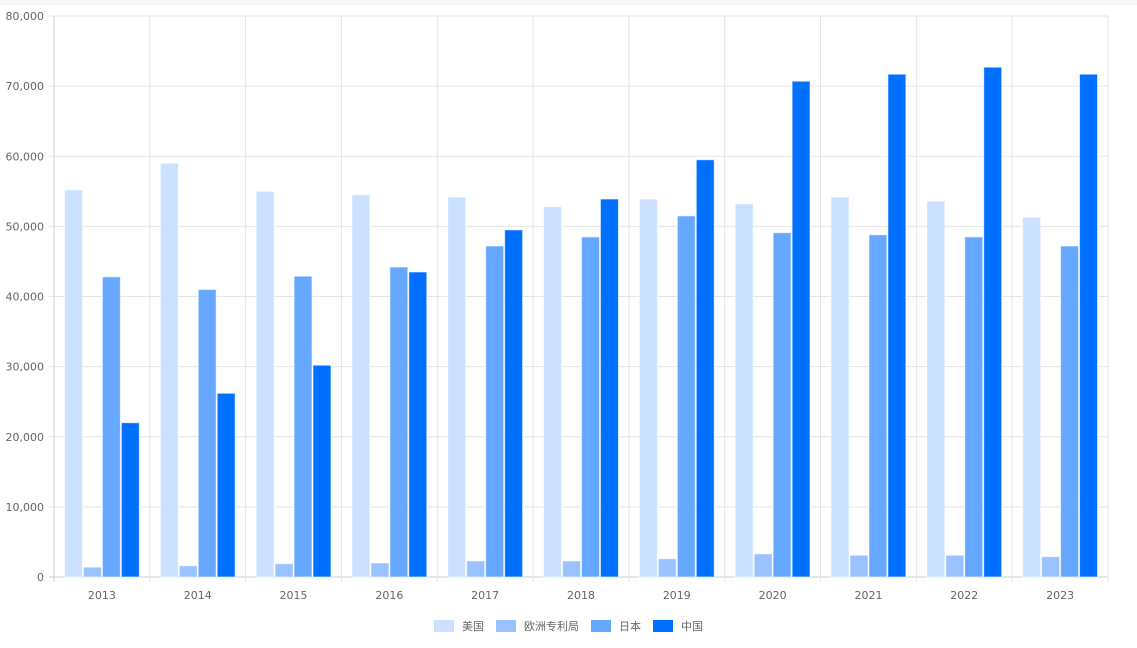 This screenshot has width=1137, height=648. What do you see at coordinates (1070, 411) in the screenshot?
I see `bar-日本-2023: 日本 2023: 47200` at bounding box center [1070, 411].